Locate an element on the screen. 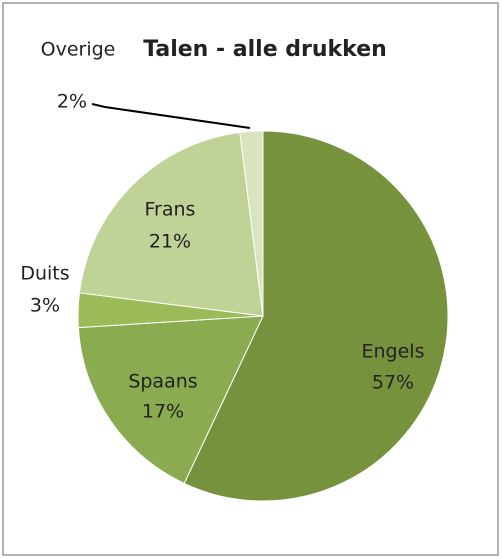 The image size is (502, 559). slice-label: Spaans is located at coordinates (162, 382).